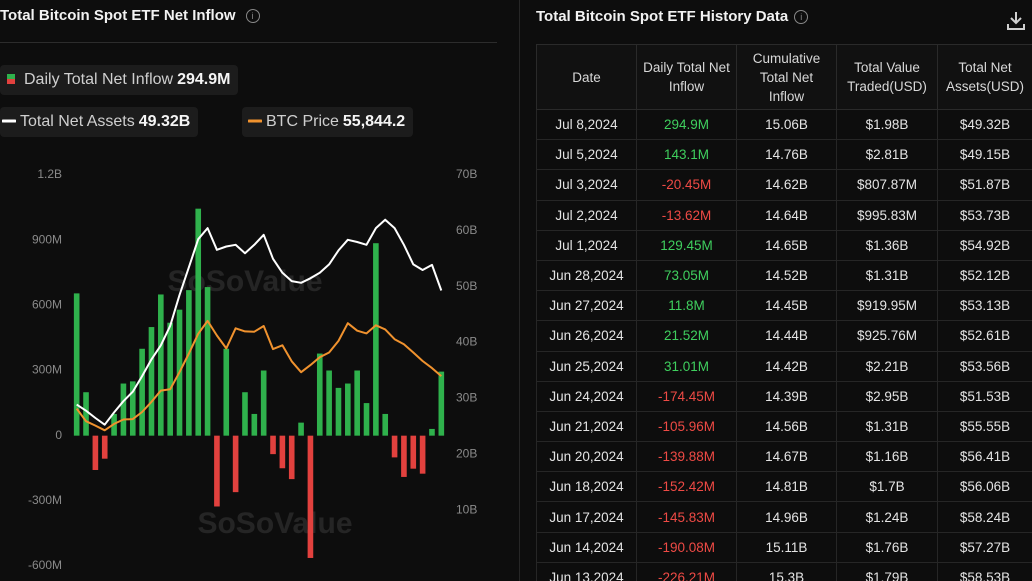  I want to click on table-cell: Jun 27,2024, so click(586, 306).